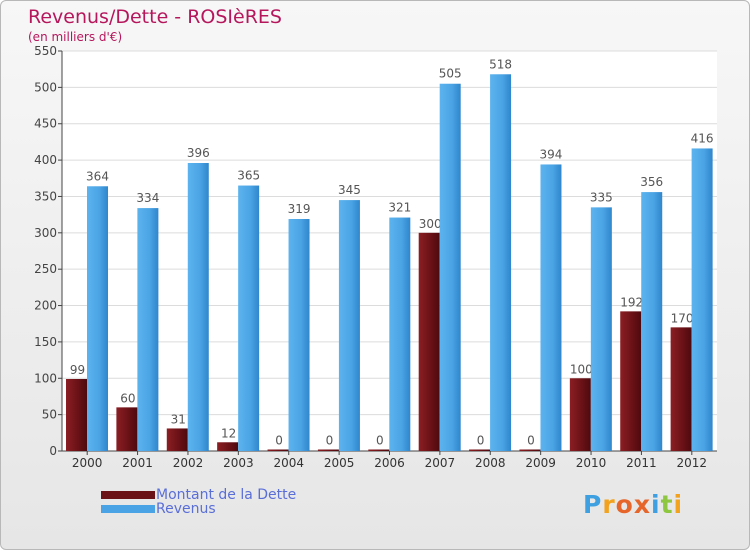 The image size is (750, 550). What do you see at coordinates (77, 370) in the screenshot?
I see `data-label-debt-2000: 99` at bounding box center [77, 370].